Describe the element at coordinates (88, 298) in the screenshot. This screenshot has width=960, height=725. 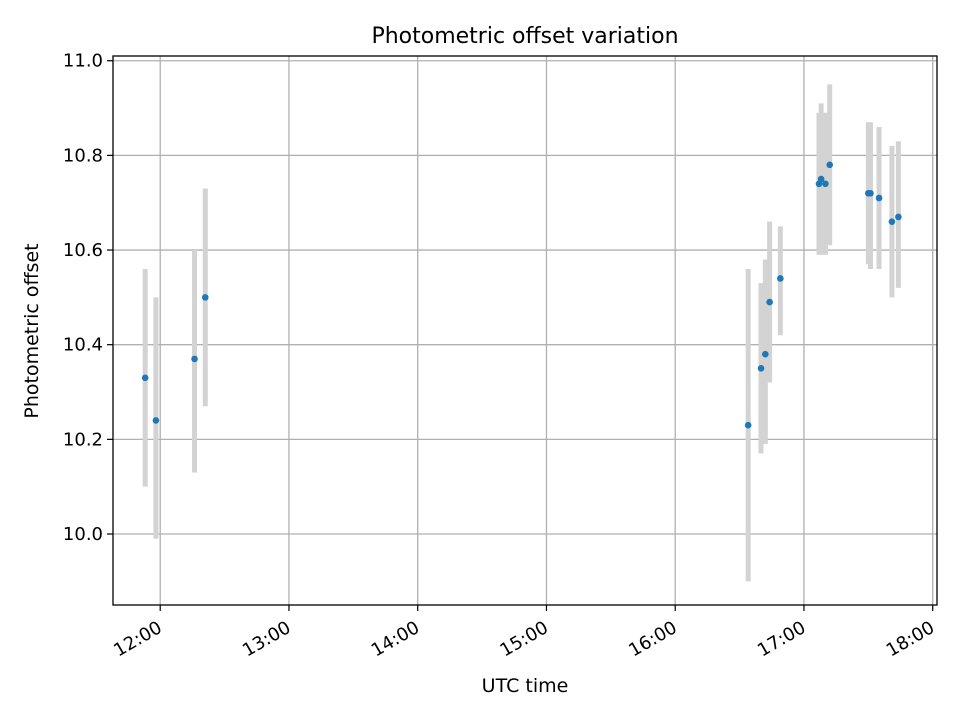
I see `y-axis-ticks: 10.0 10.2 10.4 10.6 10.8 11.0` at that location.